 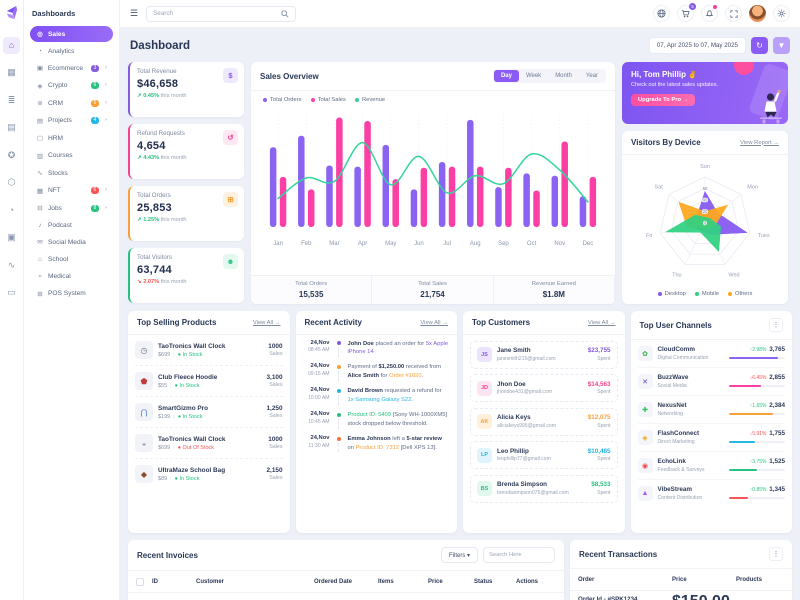 What do you see at coordinates (11, 99) in the screenshot?
I see `rail-layers-icon: ≣` at bounding box center [11, 99].